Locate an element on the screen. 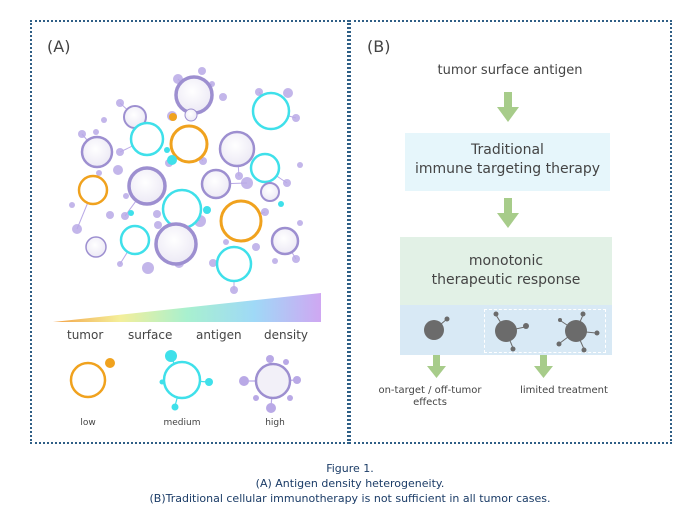 The width and height of the screenshot is (700, 529). response-line-2: therapeutic response is located at coordinates (506, 280).